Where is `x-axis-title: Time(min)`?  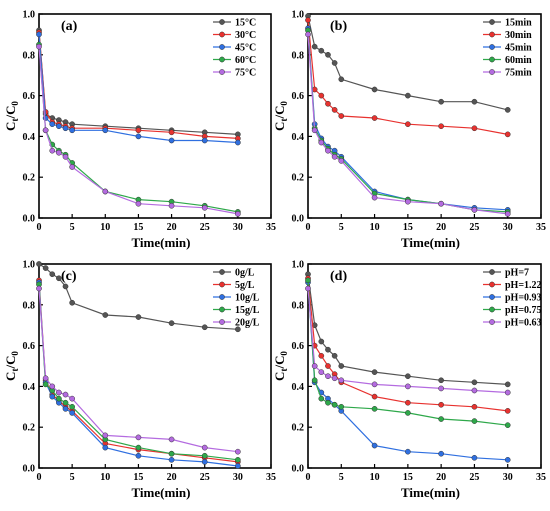 x-axis-title: Time(min) is located at coordinates (161, 242).